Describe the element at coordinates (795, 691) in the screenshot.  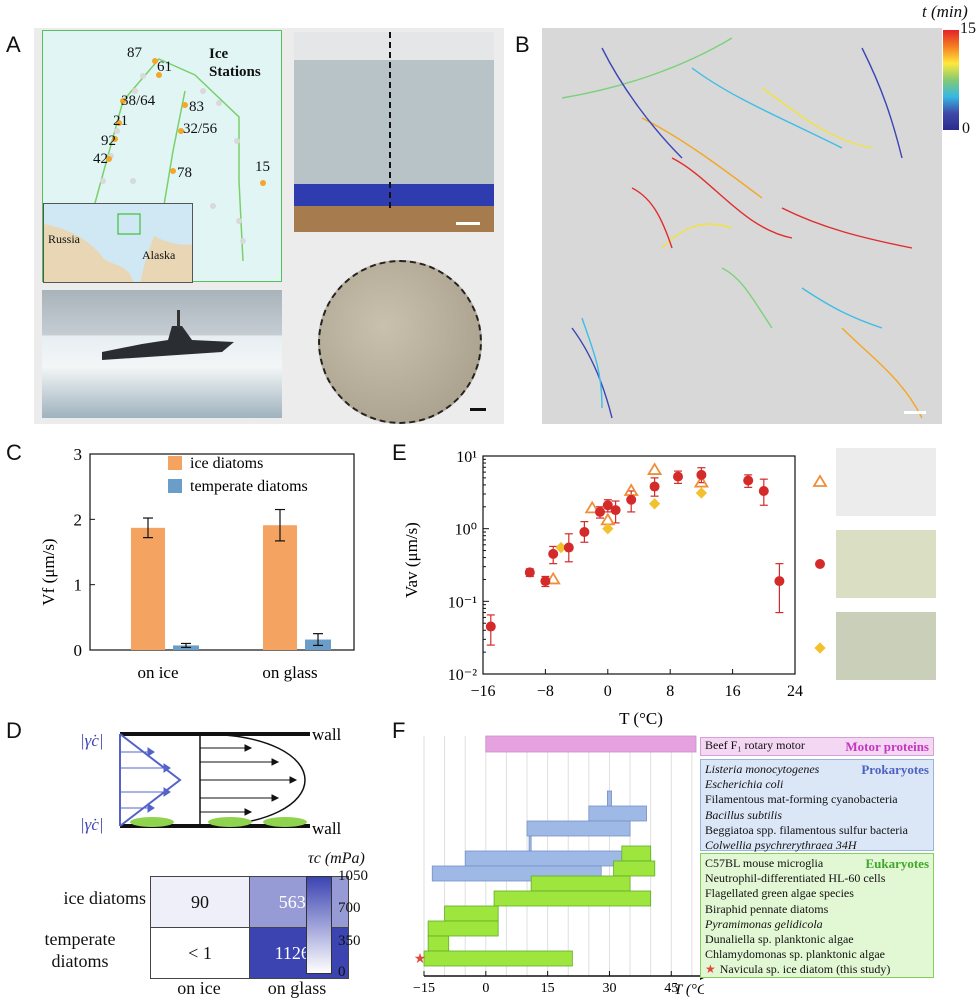
I see `x-tick-label: 24` at that location.